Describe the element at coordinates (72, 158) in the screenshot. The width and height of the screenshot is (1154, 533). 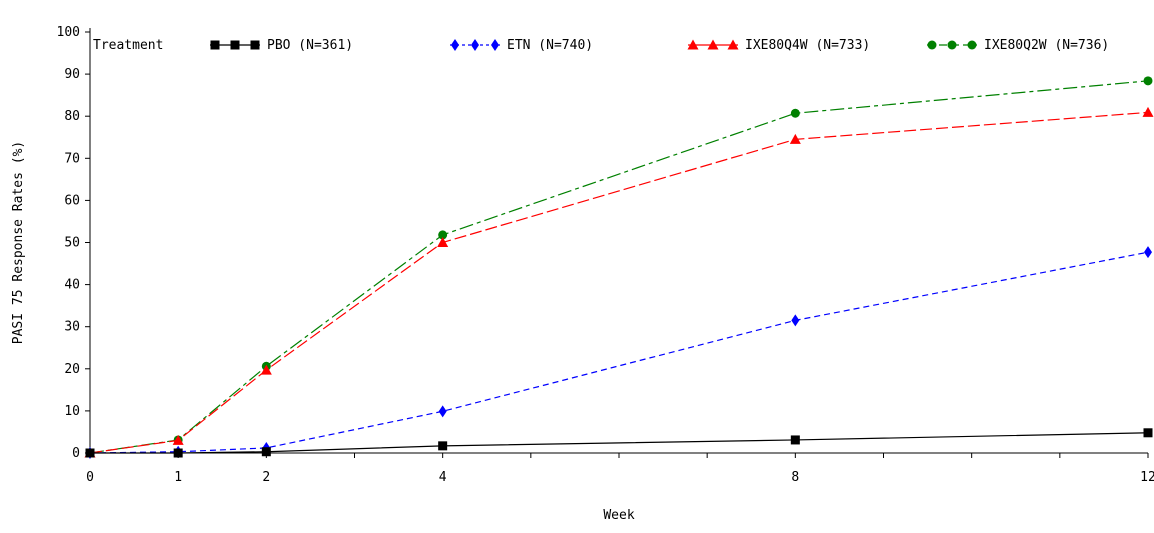
I see `y-tick-label: 70` at that location.